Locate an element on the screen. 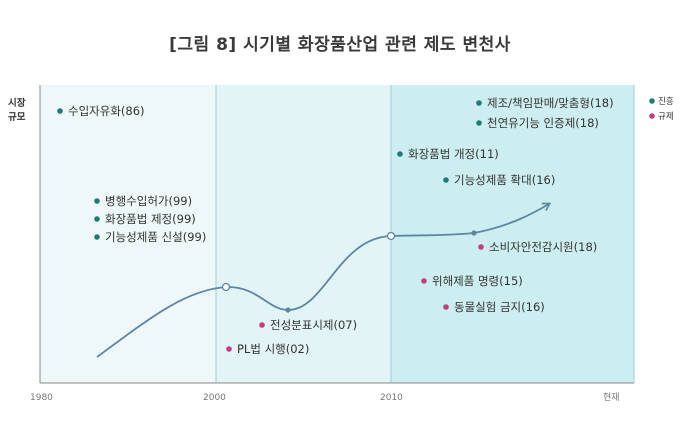  x-tick-2000: 2000 is located at coordinates (214, 398).